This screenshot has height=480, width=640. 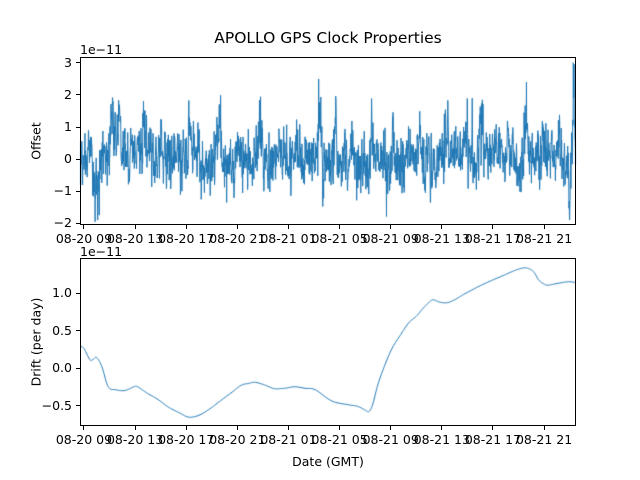 I want to click on offset-x-tick-label: 08-20 17, so click(x=186, y=238).